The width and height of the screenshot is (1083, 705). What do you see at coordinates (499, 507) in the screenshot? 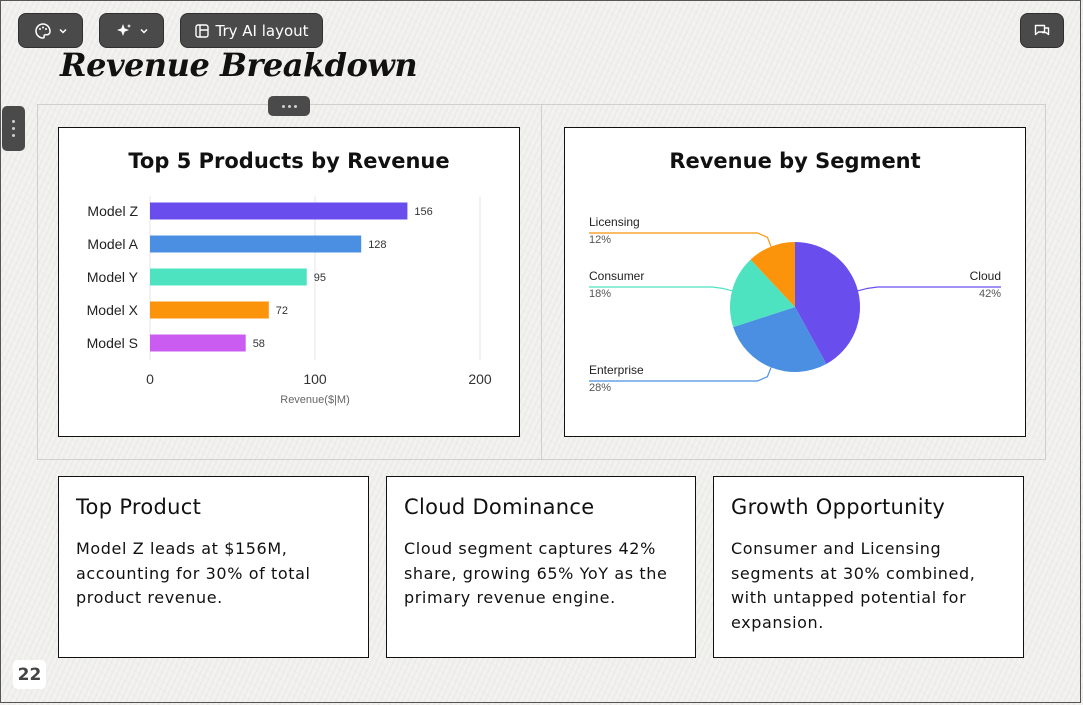
I see `insight-title: Cloud Dominance` at bounding box center [499, 507].